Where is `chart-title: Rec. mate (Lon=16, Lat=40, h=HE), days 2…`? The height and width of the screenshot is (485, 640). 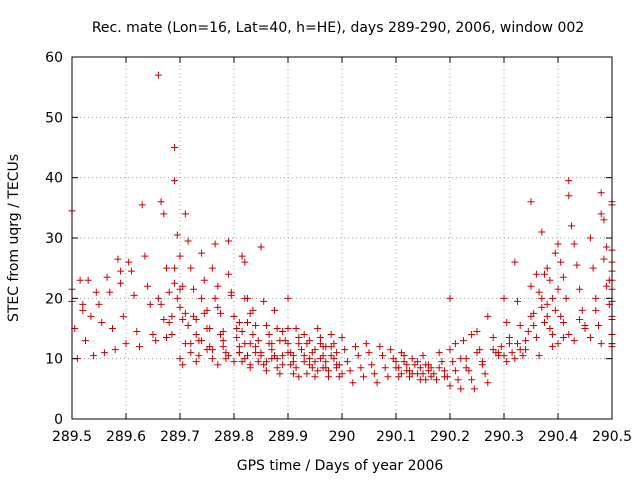 chart-title: Rec. mate (Lon=16, Lat=40, h=HE), days 2… is located at coordinates (338, 28).